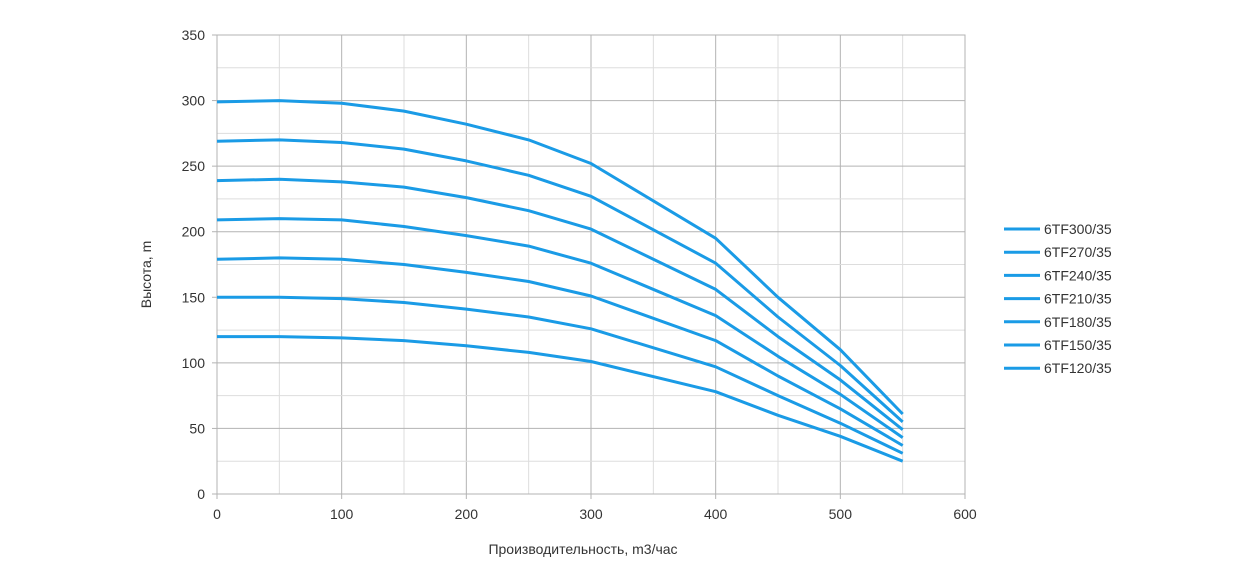  Describe the element at coordinates (194, 232) in the screenshot. I see `y-tick-label: 200` at that location.